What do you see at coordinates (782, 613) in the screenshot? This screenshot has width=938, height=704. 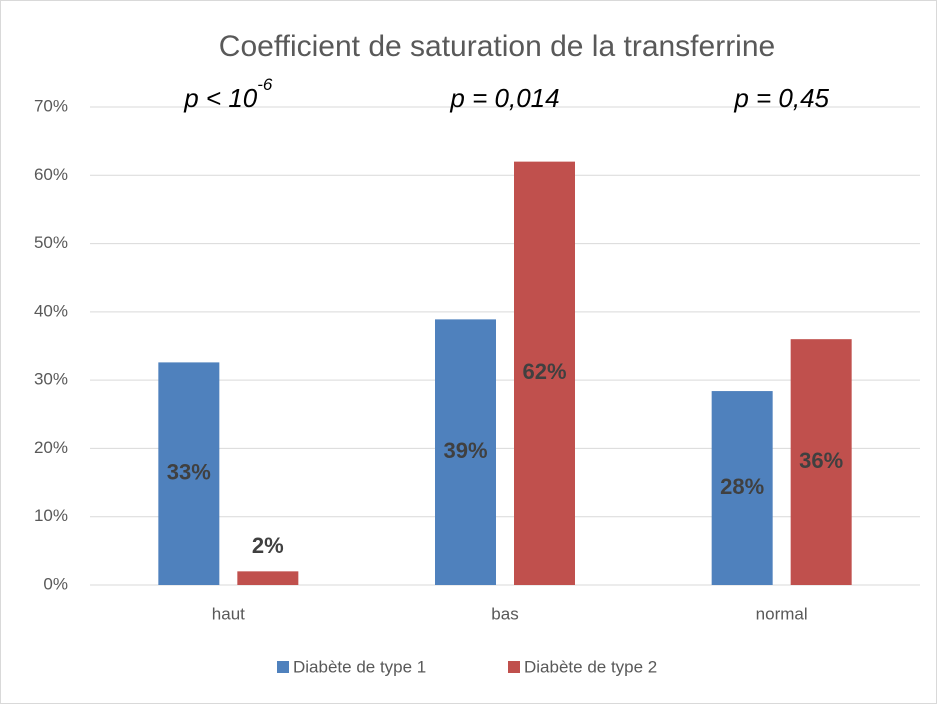 I see `x-tick-label: normal` at bounding box center [782, 613].